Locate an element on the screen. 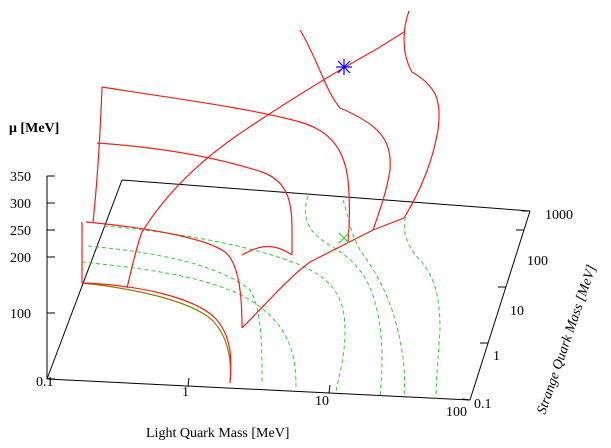 The width and height of the screenshot is (611, 448). base-left-edge is located at coordinates (84, 279).